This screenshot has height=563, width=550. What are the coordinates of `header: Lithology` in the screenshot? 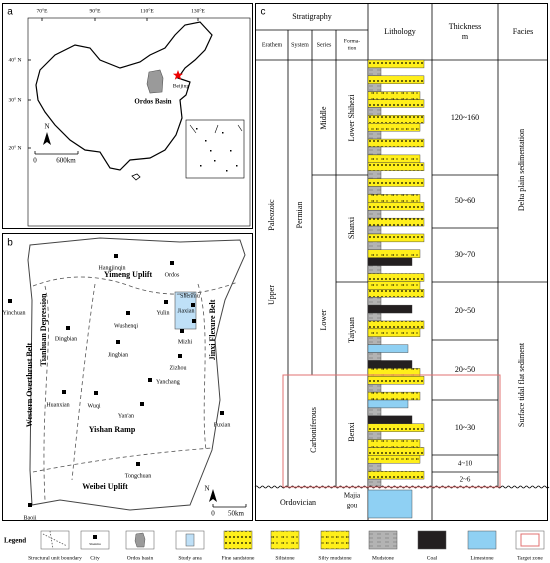 It's located at (400, 31).